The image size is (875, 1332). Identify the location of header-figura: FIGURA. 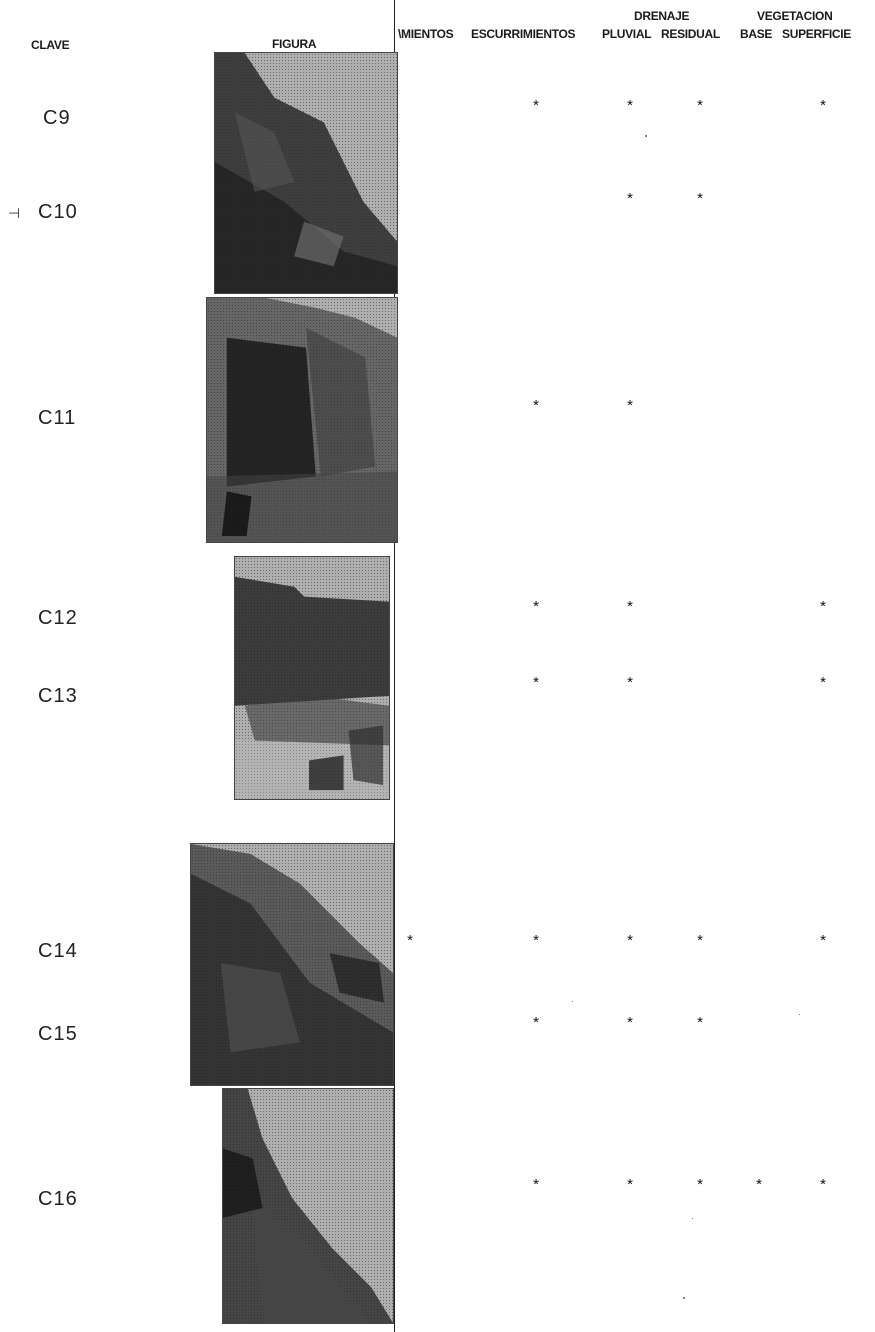
(294, 44).